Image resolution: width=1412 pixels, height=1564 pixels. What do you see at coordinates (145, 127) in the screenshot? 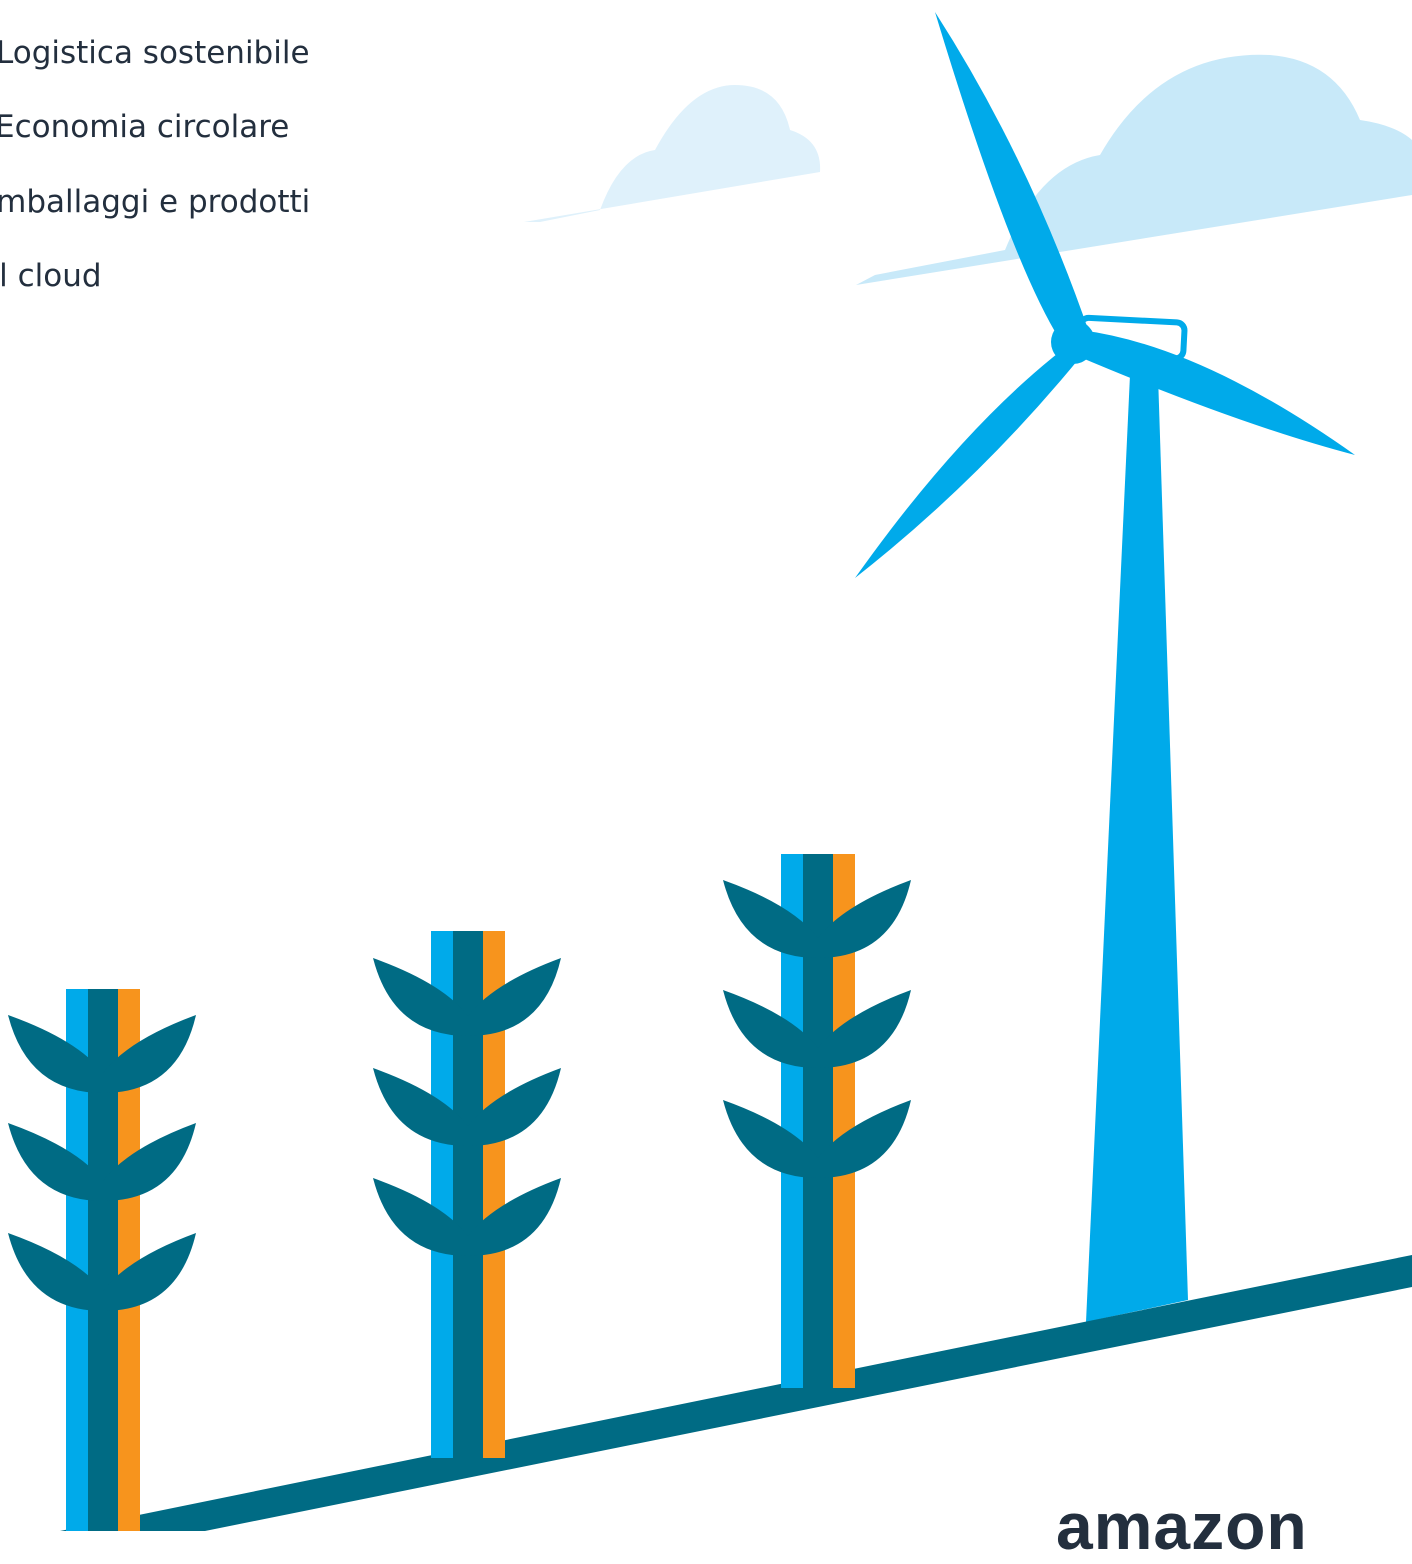
I see `menu-item: Economia circolare` at bounding box center [145, 127].